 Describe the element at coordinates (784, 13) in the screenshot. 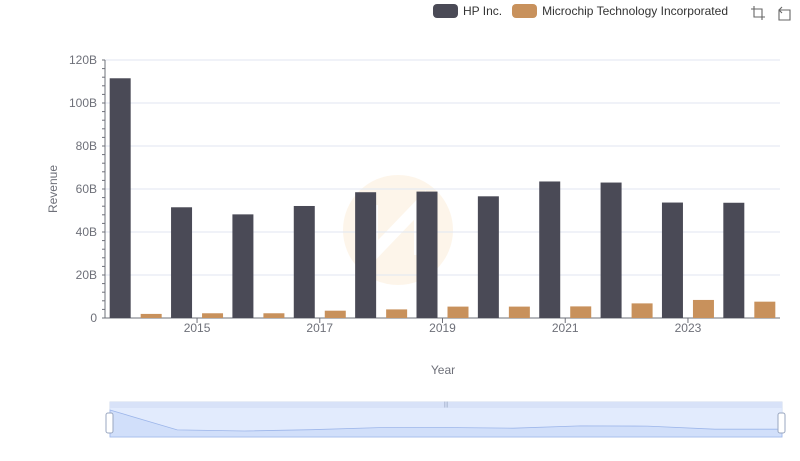

I see `restore-icon` at that location.